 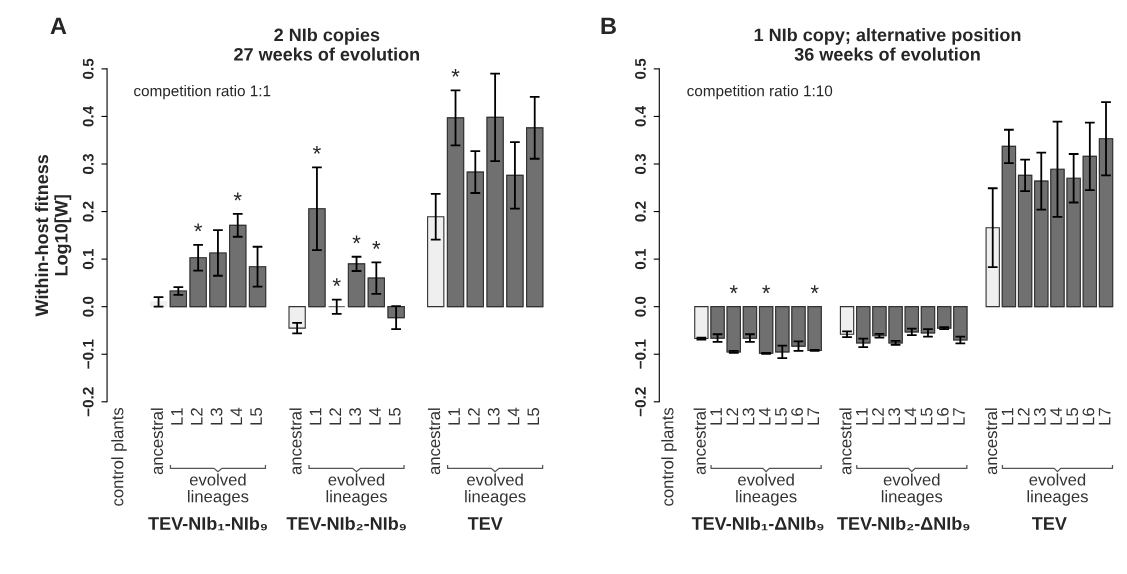 What do you see at coordinates (608, 26) in the screenshot?
I see `text: B` at bounding box center [608, 26].